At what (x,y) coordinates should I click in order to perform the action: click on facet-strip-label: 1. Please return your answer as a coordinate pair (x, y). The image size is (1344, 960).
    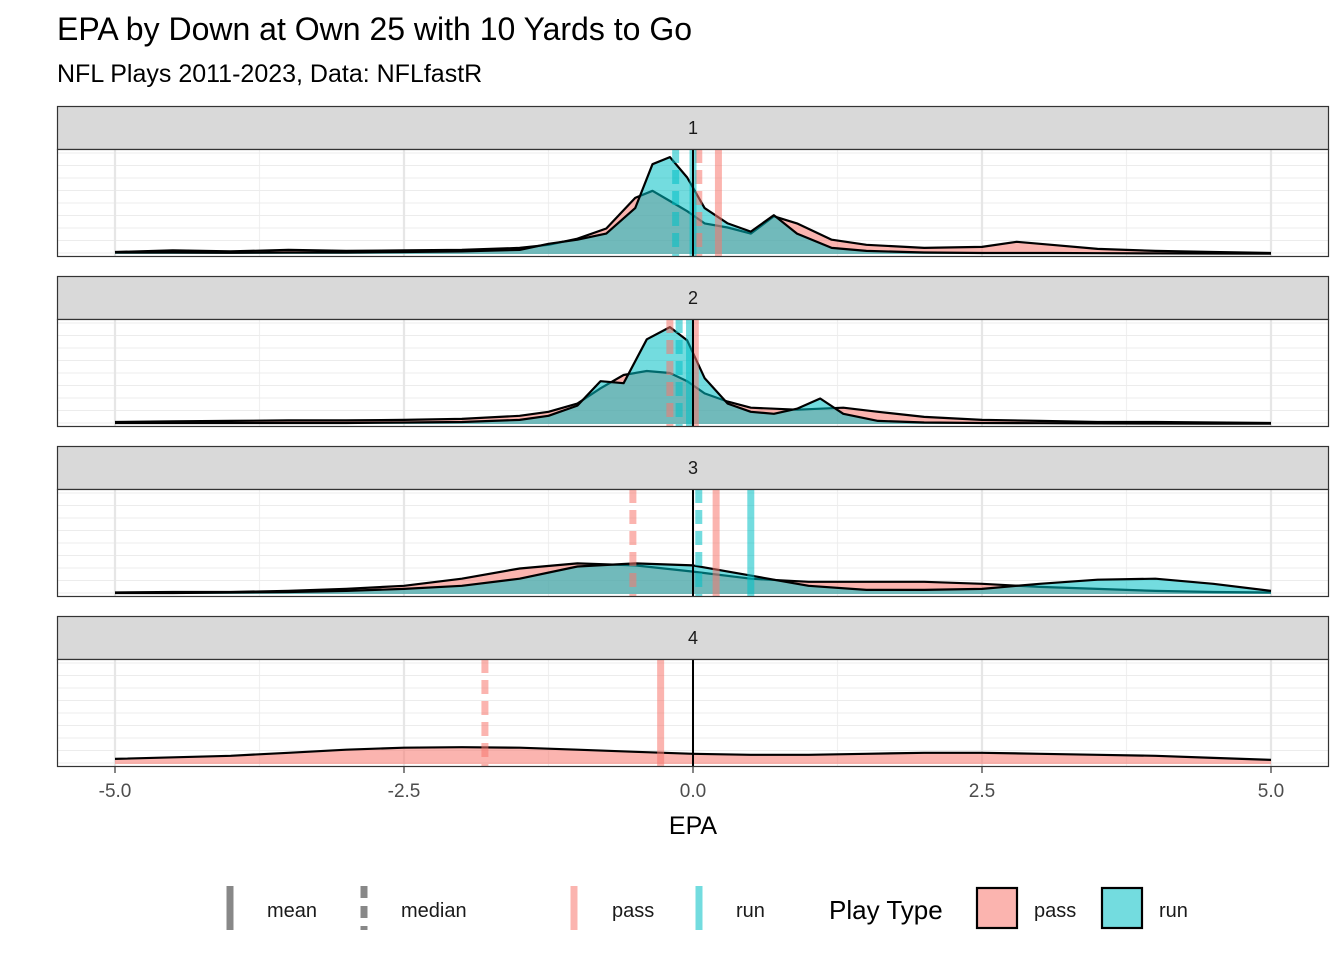
    Looking at the image, I should click on (693, 128).